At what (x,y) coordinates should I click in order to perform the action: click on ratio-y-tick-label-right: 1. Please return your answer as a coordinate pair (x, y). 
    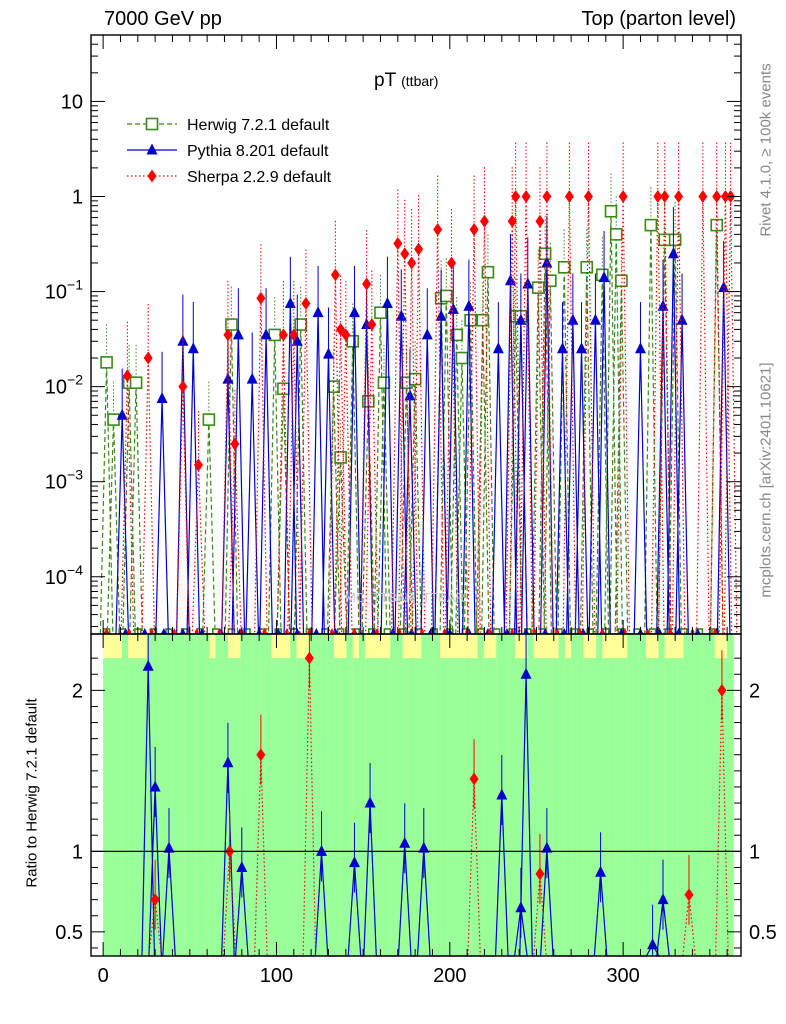
    Looking at the image, I should click on (754, 852).